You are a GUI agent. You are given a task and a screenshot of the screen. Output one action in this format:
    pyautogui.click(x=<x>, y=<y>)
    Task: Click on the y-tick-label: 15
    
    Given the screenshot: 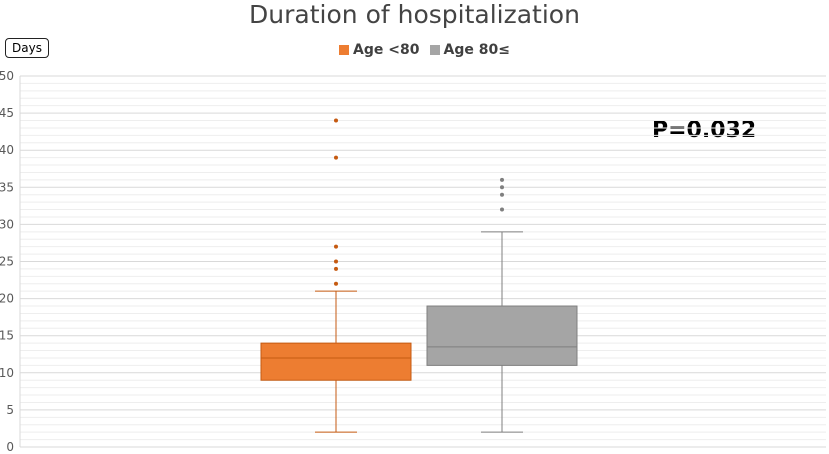 What is the action you would take?
    pyautogui.click(x=7, y=336)
    